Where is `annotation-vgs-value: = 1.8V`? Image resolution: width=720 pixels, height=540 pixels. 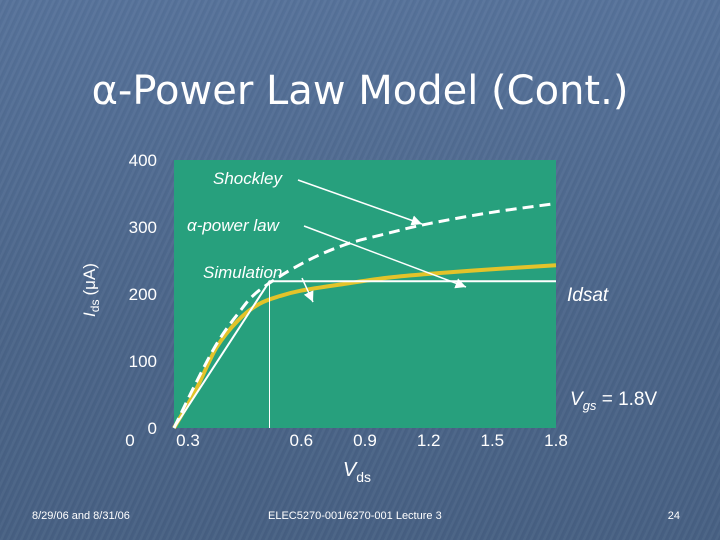
annotation-vgs-value: = 1.8V is located at coordinates (626, 399).